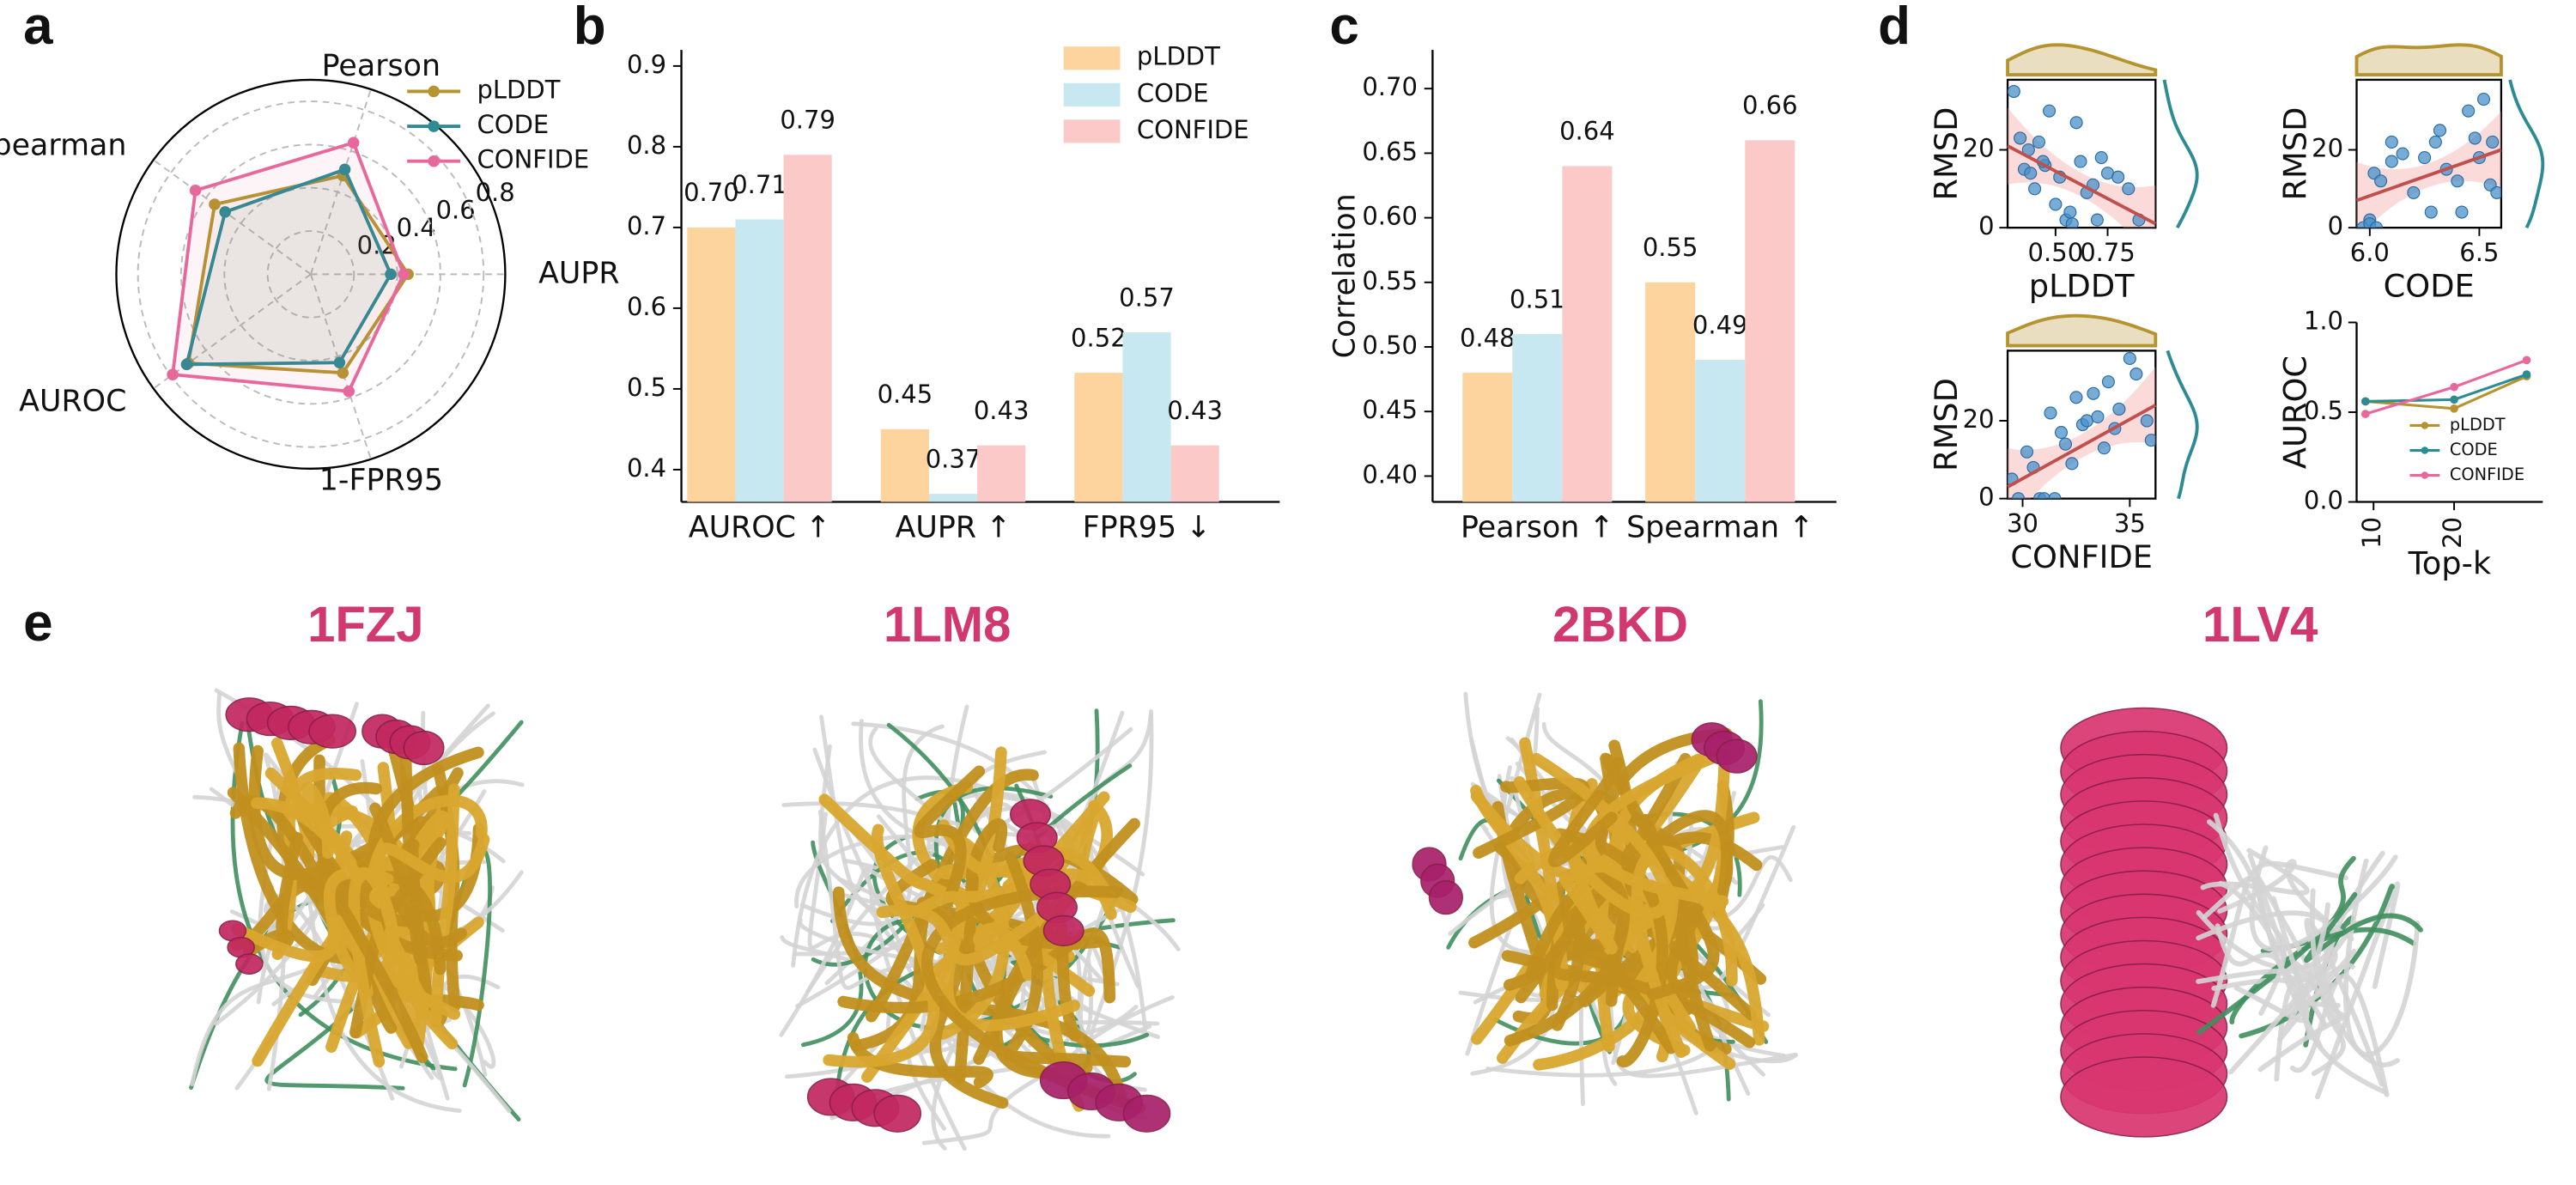  I want to click on plot-frame, so click(2082, 424).